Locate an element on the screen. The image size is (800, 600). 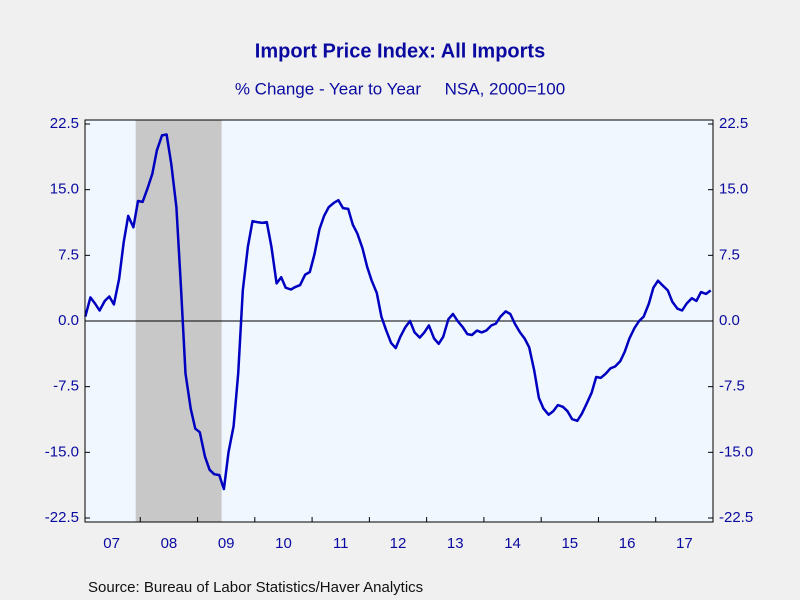
x-tick-label: 16 is located at coordinates (627, 543).